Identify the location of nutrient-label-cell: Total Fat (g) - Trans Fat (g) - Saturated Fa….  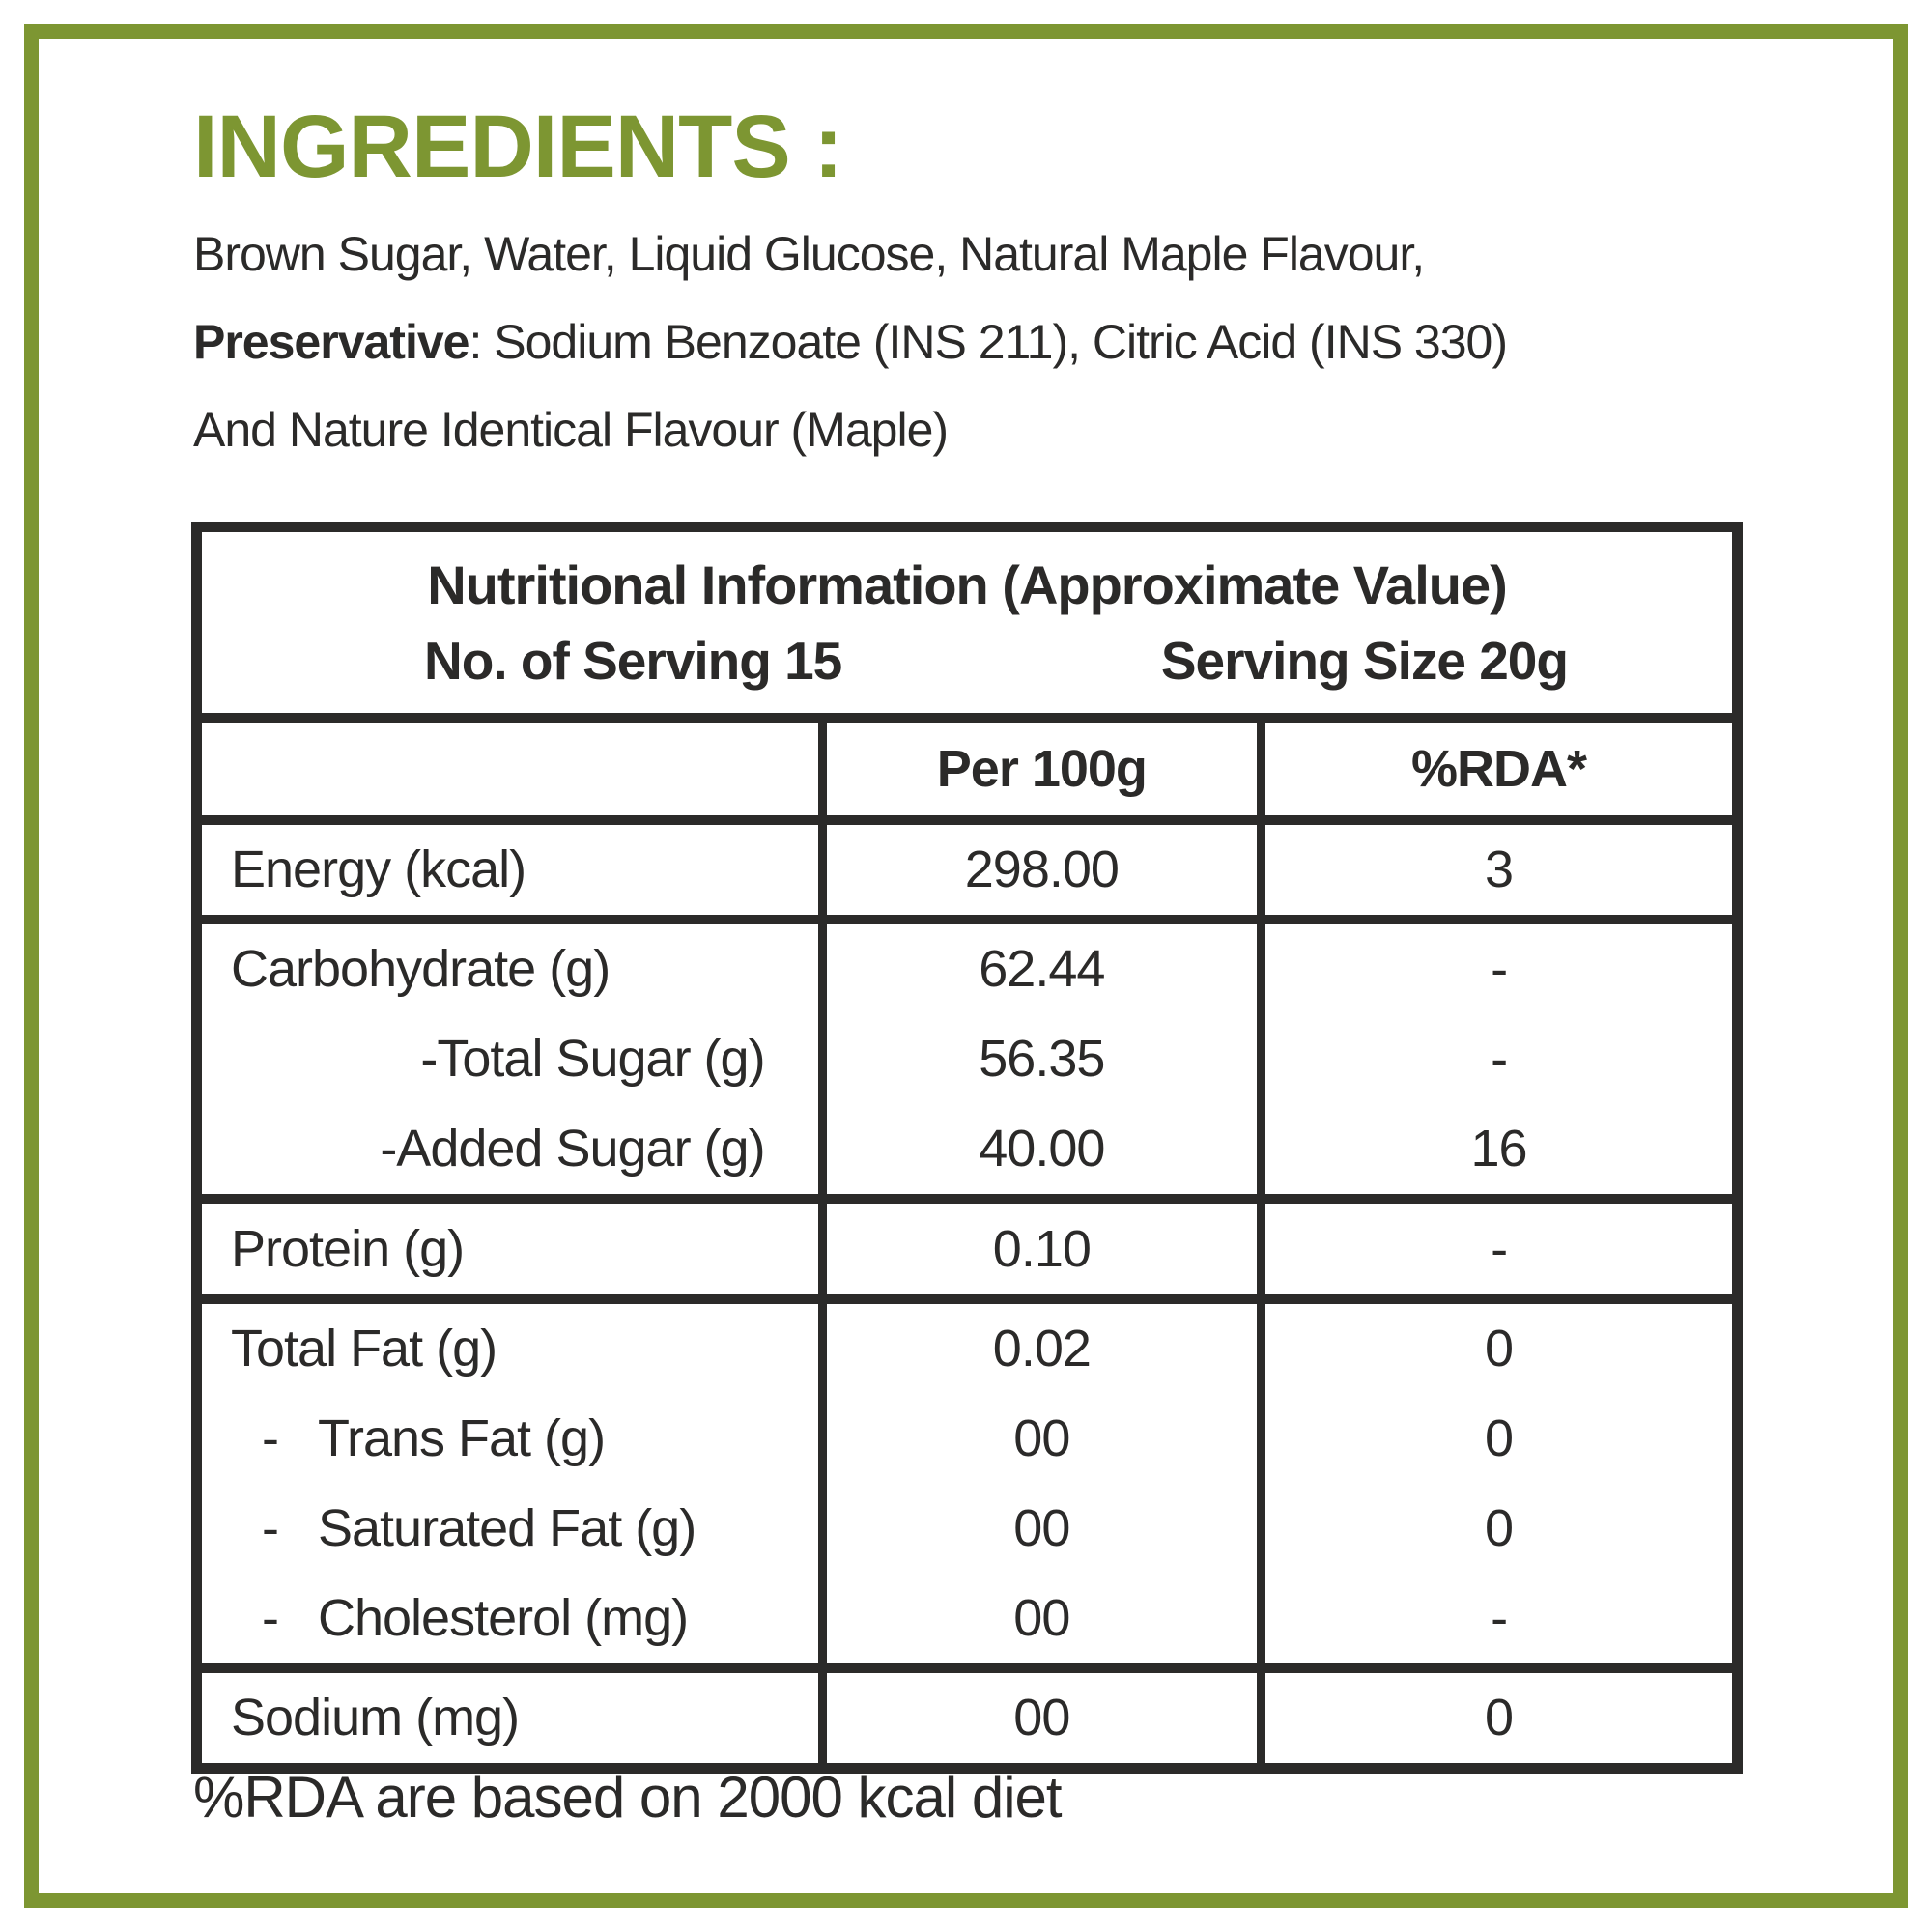
(510, 1483).